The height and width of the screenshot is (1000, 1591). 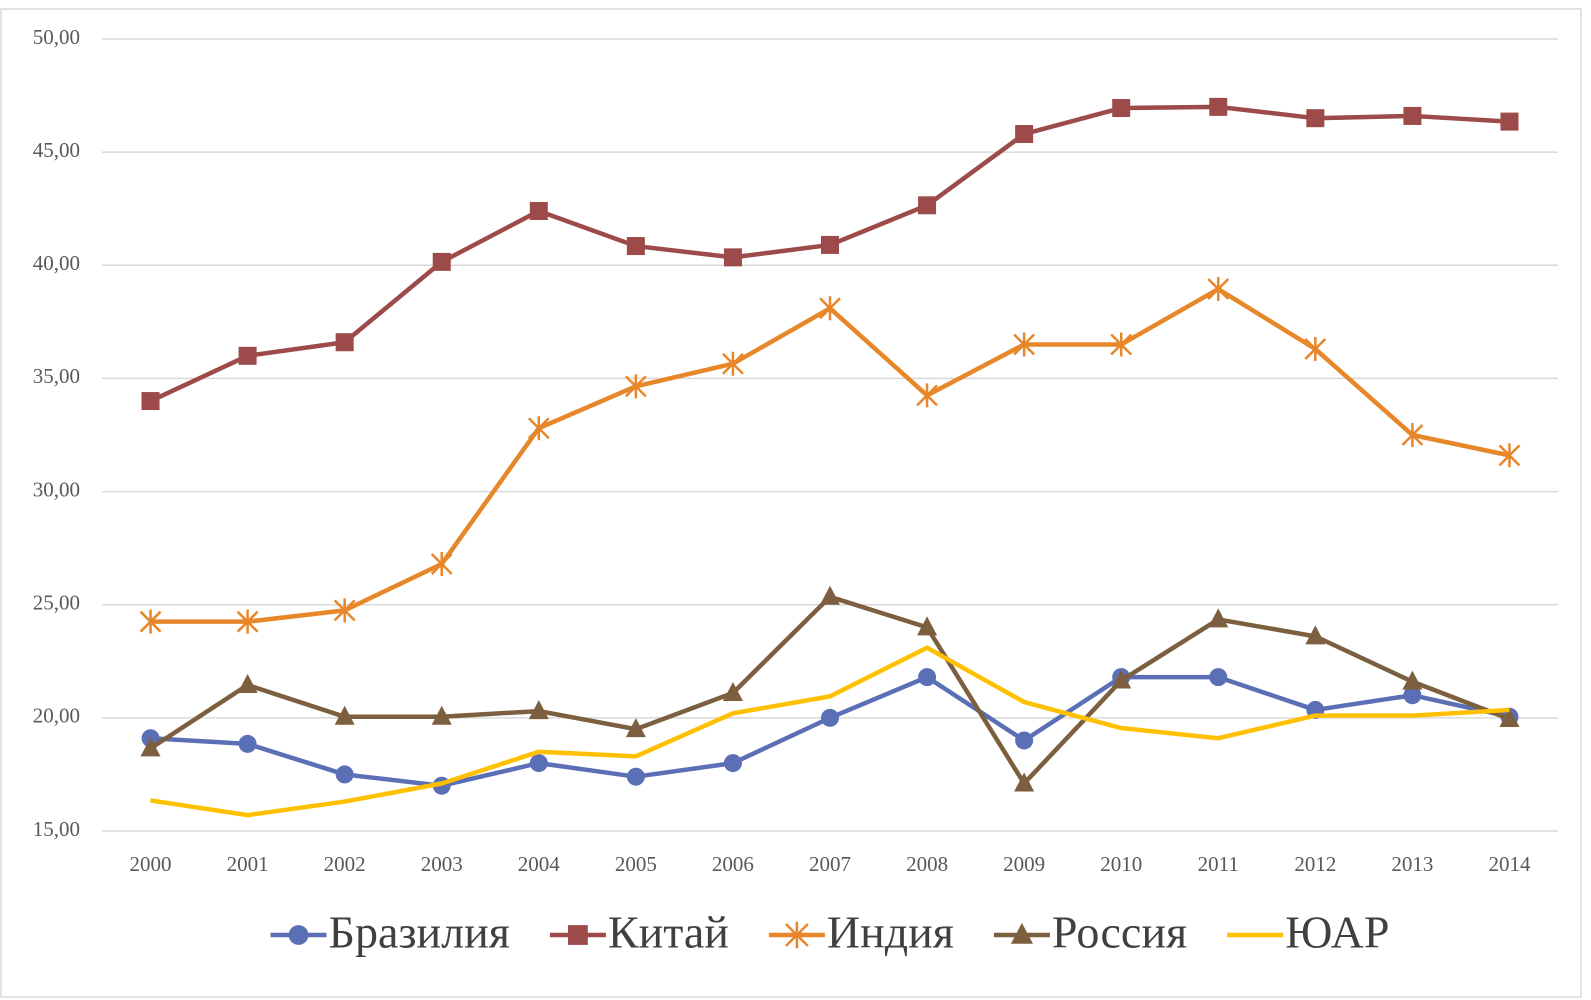 I want to click on y-tick-label: 50,00, so click(x=56, y=37).